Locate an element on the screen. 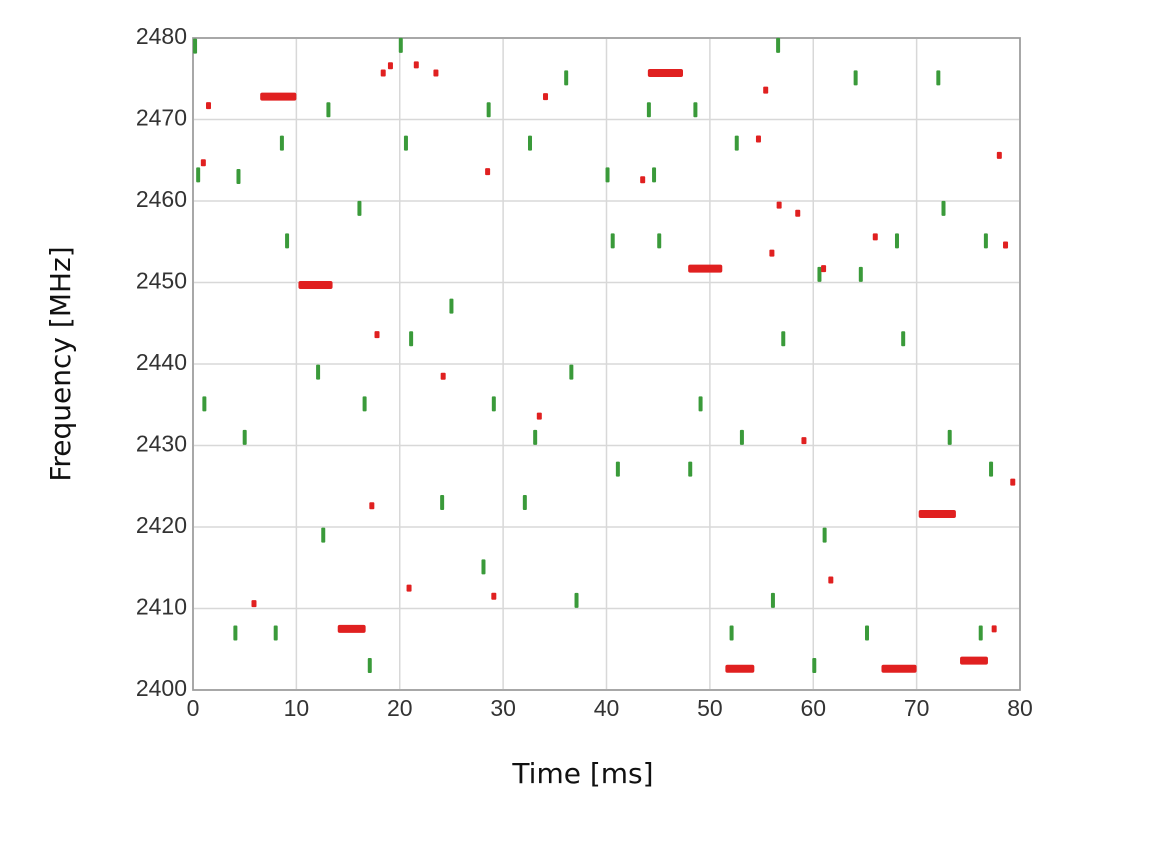 The image size is (1169, 844). x-tick-label: 60 is located at coordinates (813, 708).